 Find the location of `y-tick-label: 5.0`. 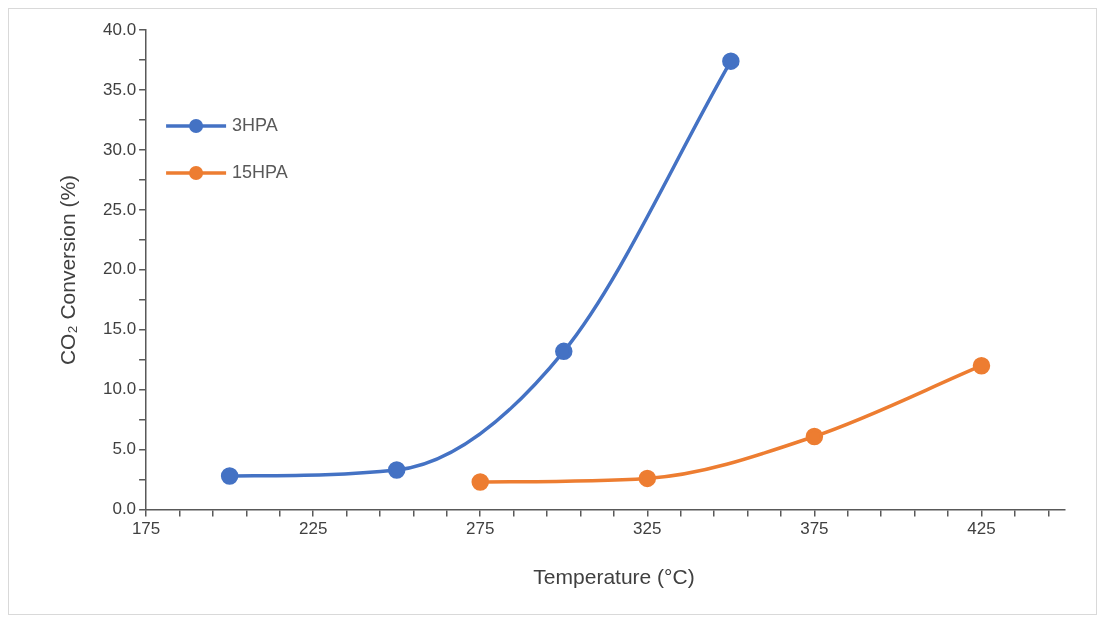

y-tick-label: 5.0 is located at coordinates (124, 449).